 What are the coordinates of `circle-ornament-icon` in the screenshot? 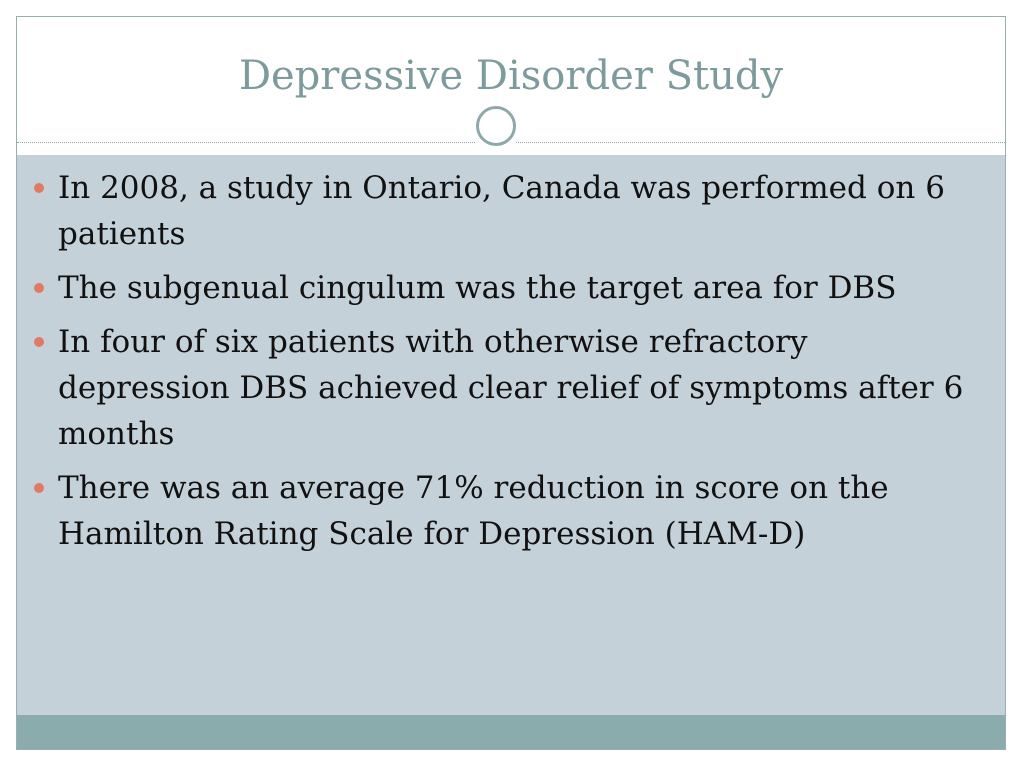 It's located at (496, 126).